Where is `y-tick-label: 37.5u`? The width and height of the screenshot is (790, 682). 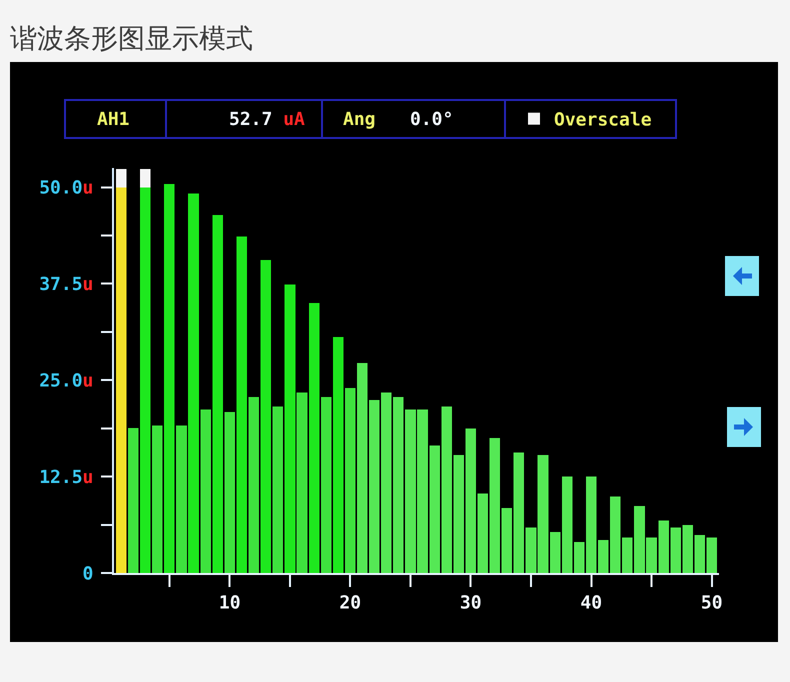
y-tick-label: 37.5u is located at coordinates (66, 285).